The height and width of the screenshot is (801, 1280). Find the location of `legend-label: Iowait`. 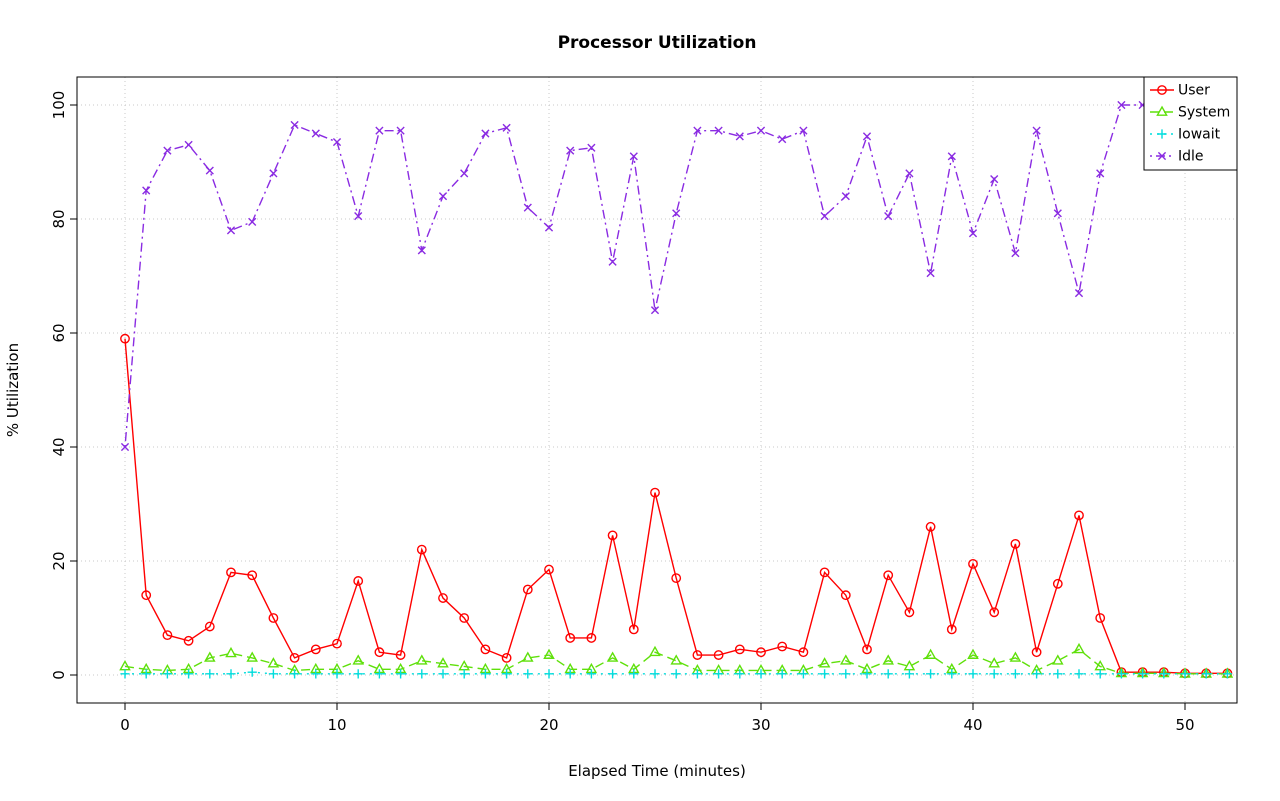

legend-label: Iowait is located at coordinates (1199, 135).